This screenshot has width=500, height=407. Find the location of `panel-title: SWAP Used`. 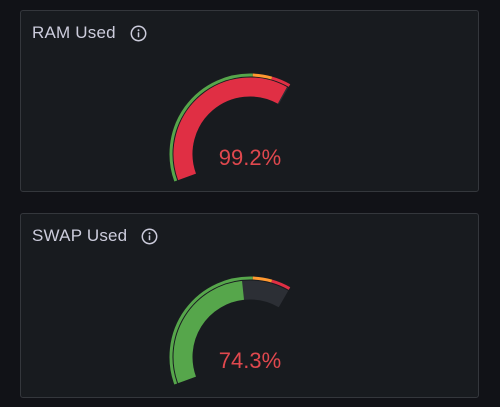

panel-title: SWAP Used is located at coordinates (80, 235).